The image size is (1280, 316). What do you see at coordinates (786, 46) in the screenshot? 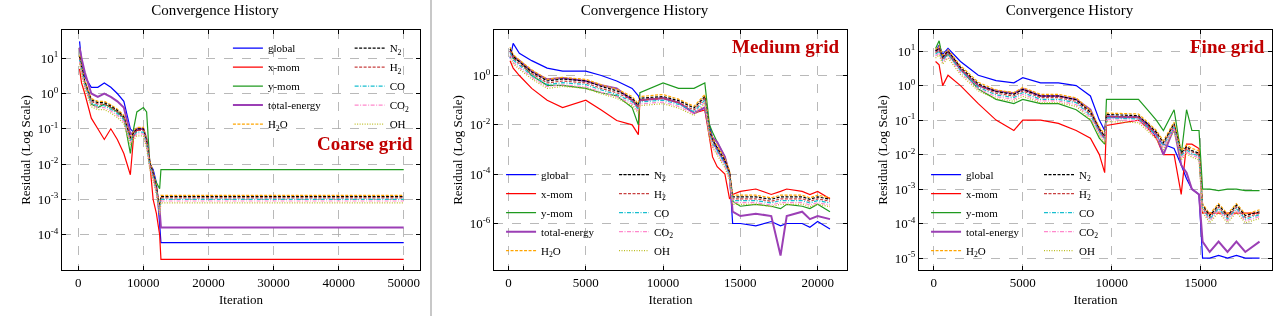
I see `annotation: Medium grid` at bounding box center [786, 46].